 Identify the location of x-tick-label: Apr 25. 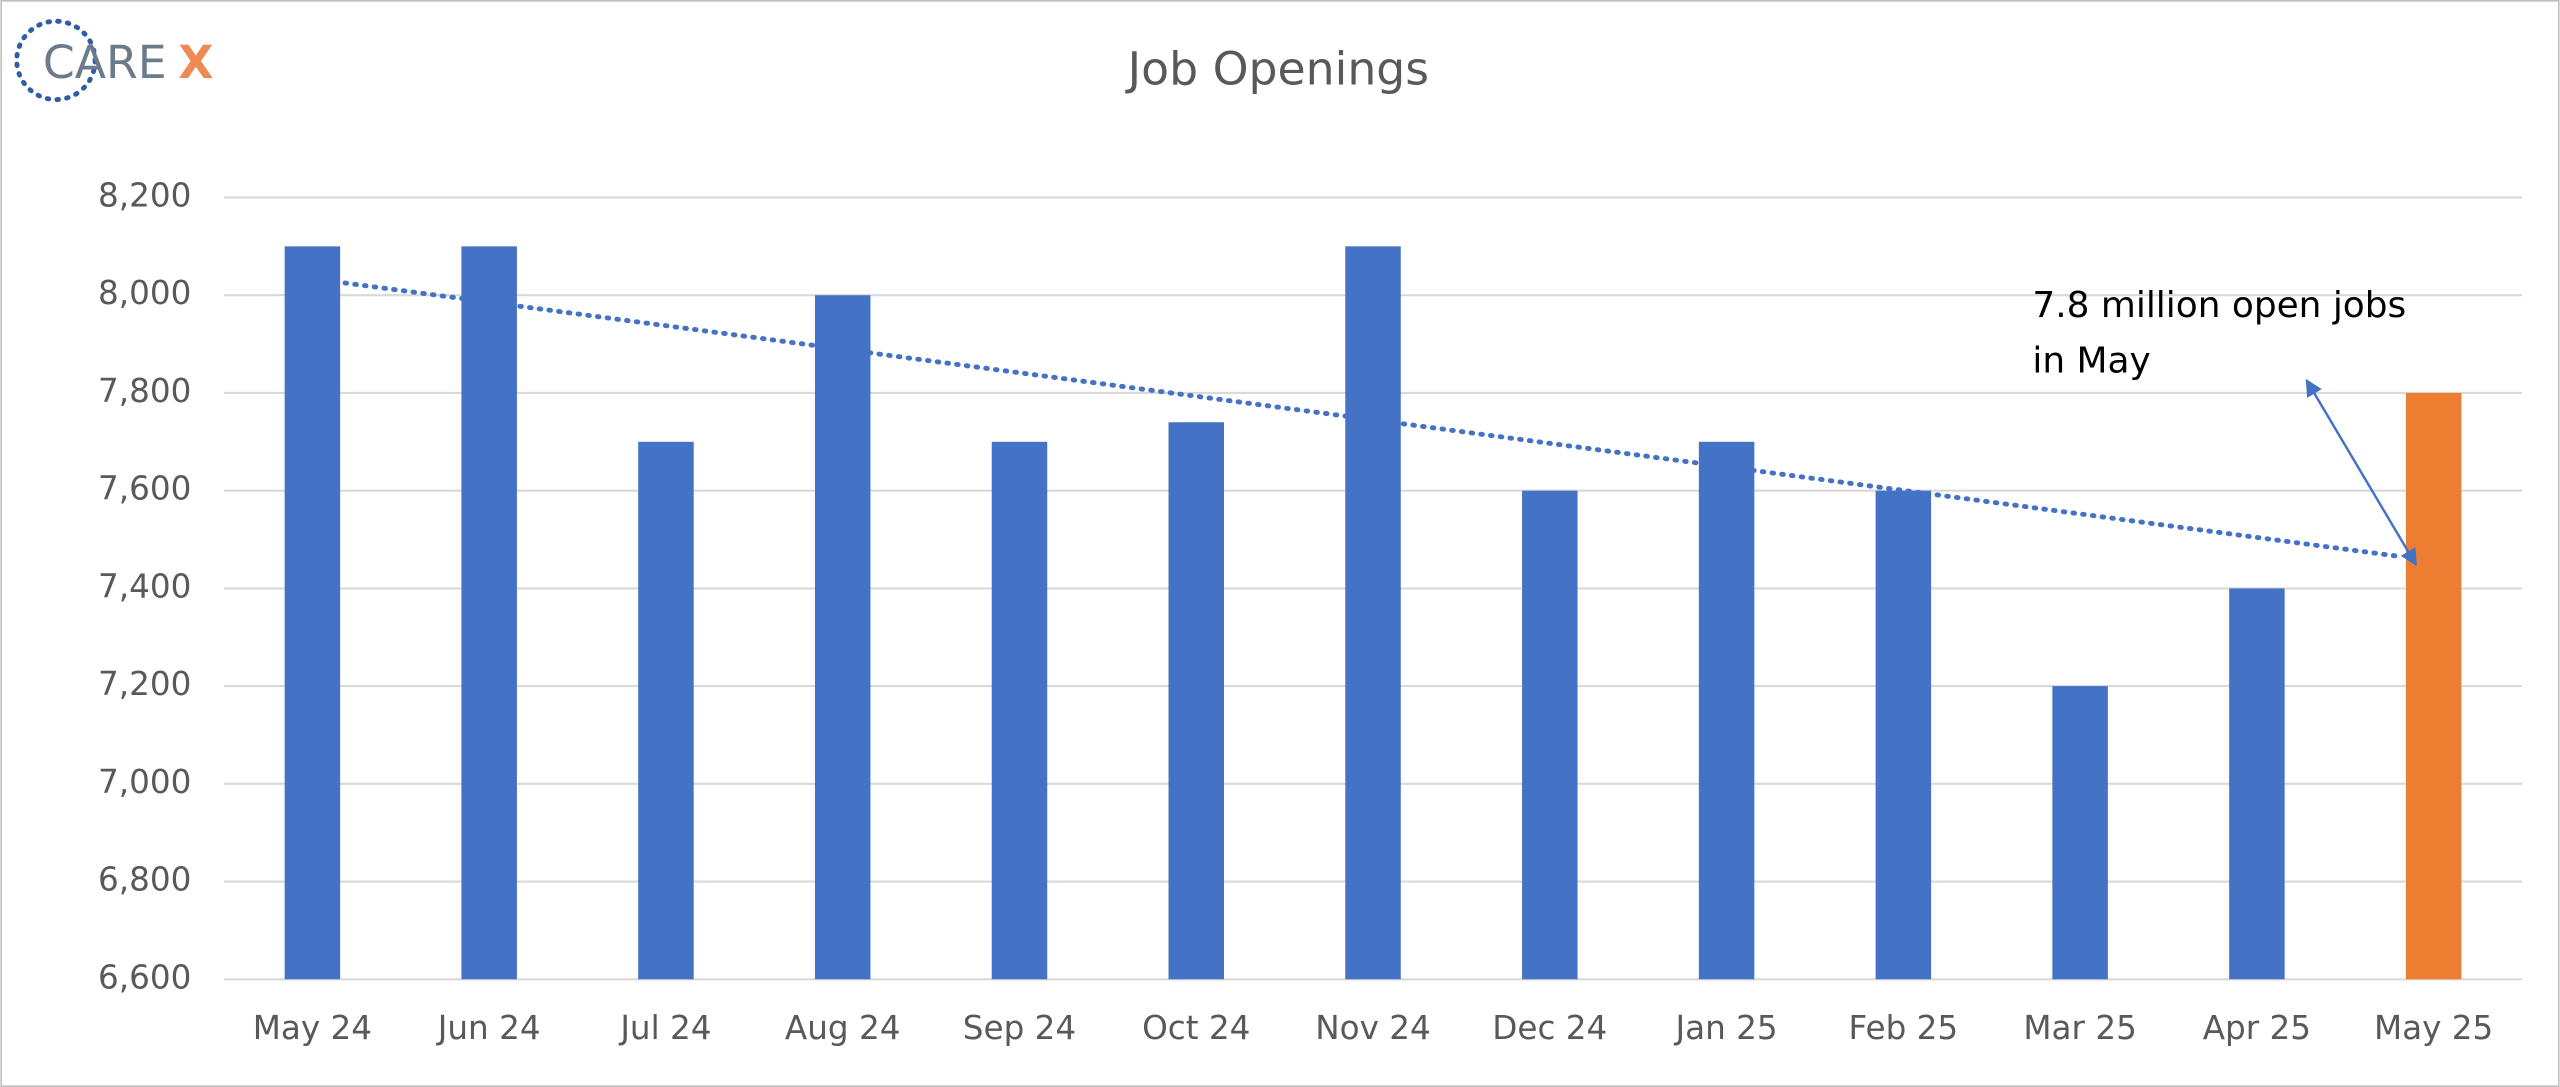
(2257, 1028).